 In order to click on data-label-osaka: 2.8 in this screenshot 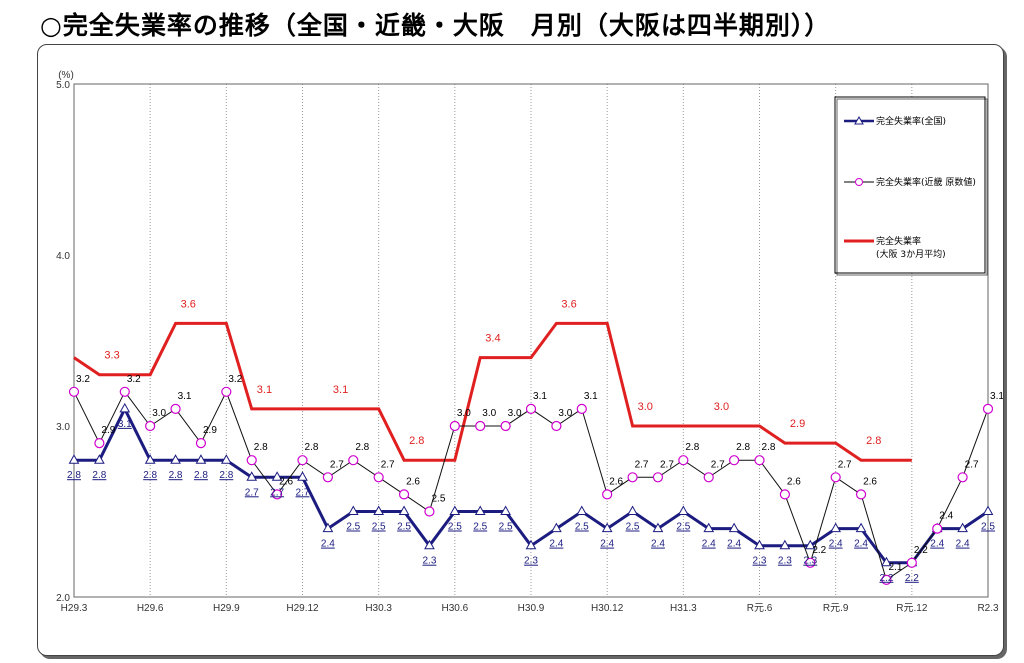, I will do `click(416, 441)`.